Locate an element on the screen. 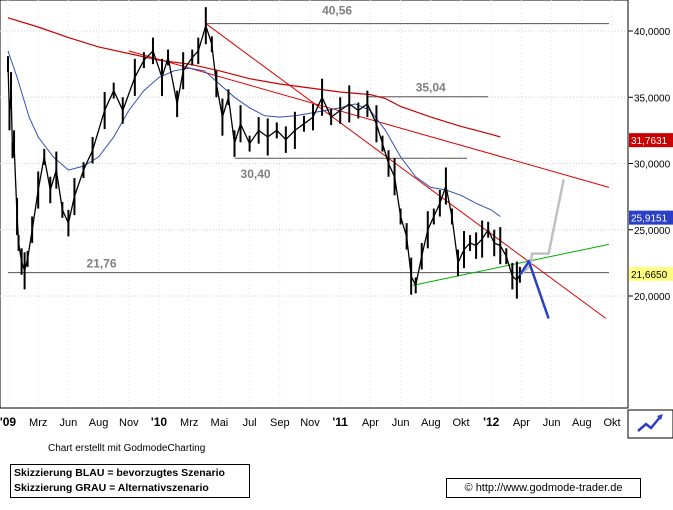 This screenshot has width=673, height=510. y-tick-label-3: 25,0000 is located at coordinates (652, 231).